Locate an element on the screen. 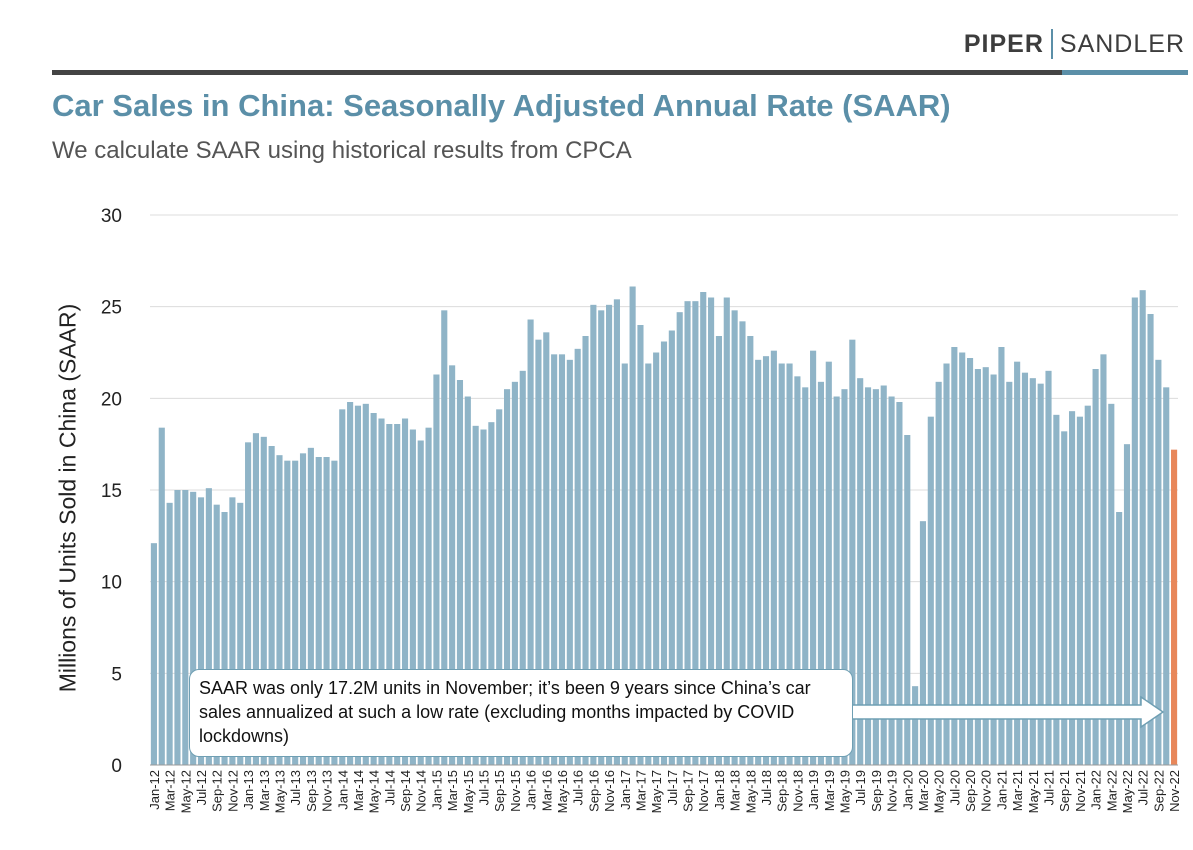  x-tick-label: Nov-13 is located at coordinates (327, 791).